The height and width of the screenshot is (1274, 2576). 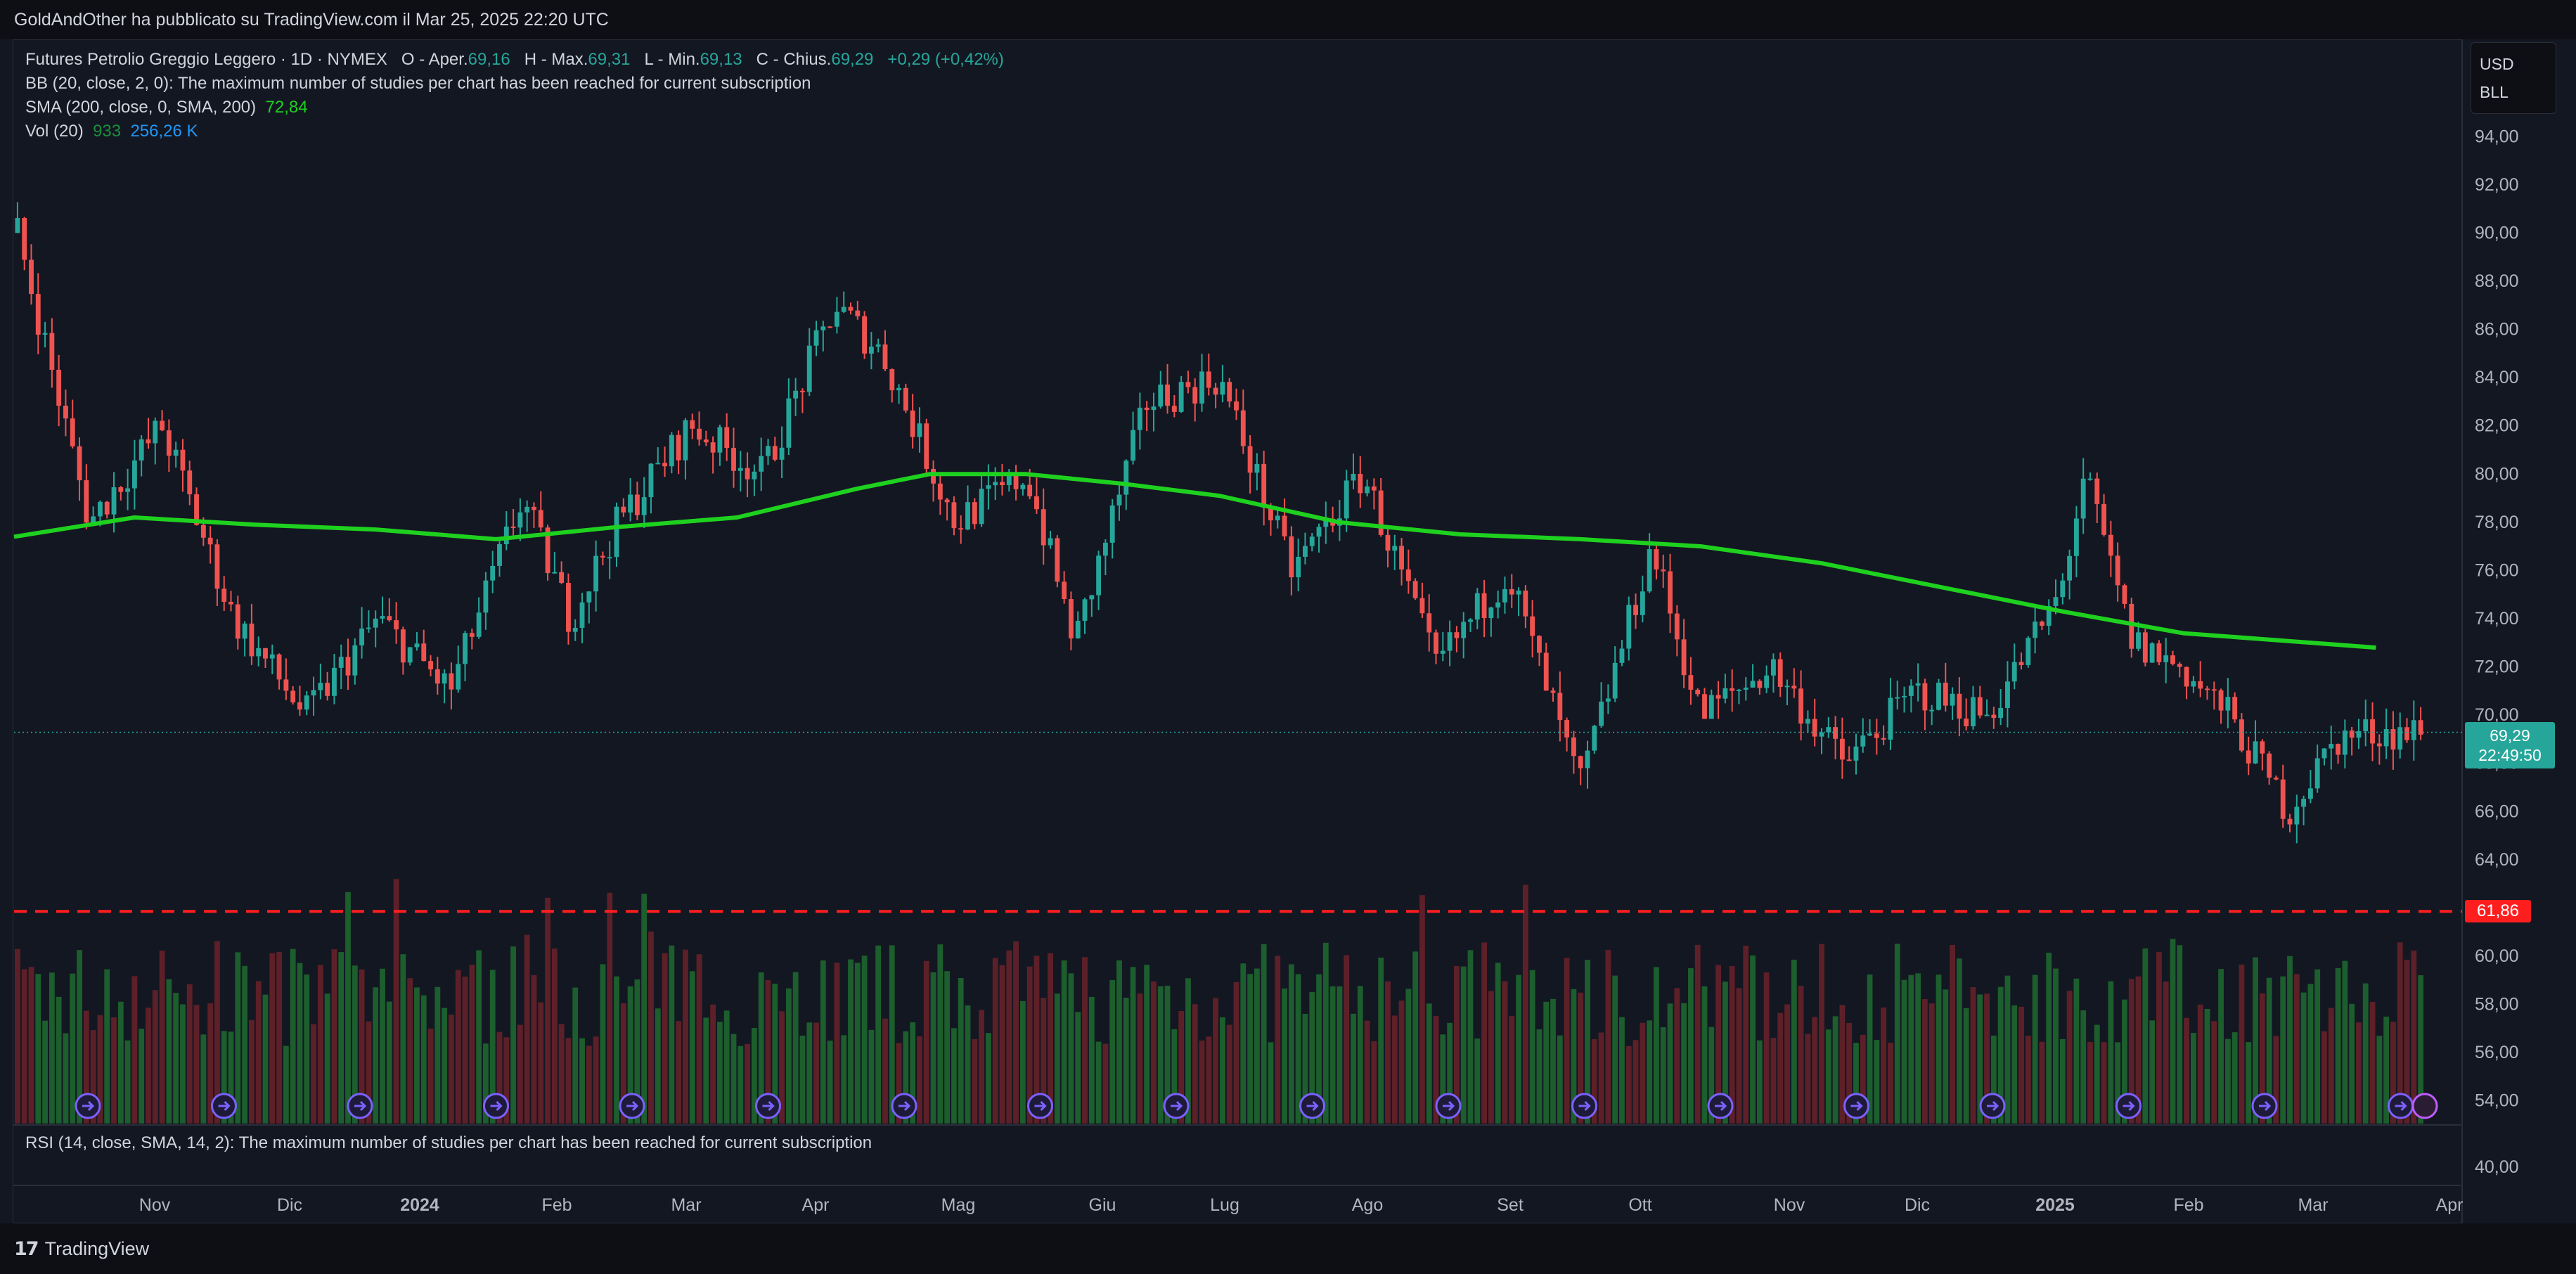 I want to click on bar-countdown: 22:49:50, so click(x=2510, y=755).